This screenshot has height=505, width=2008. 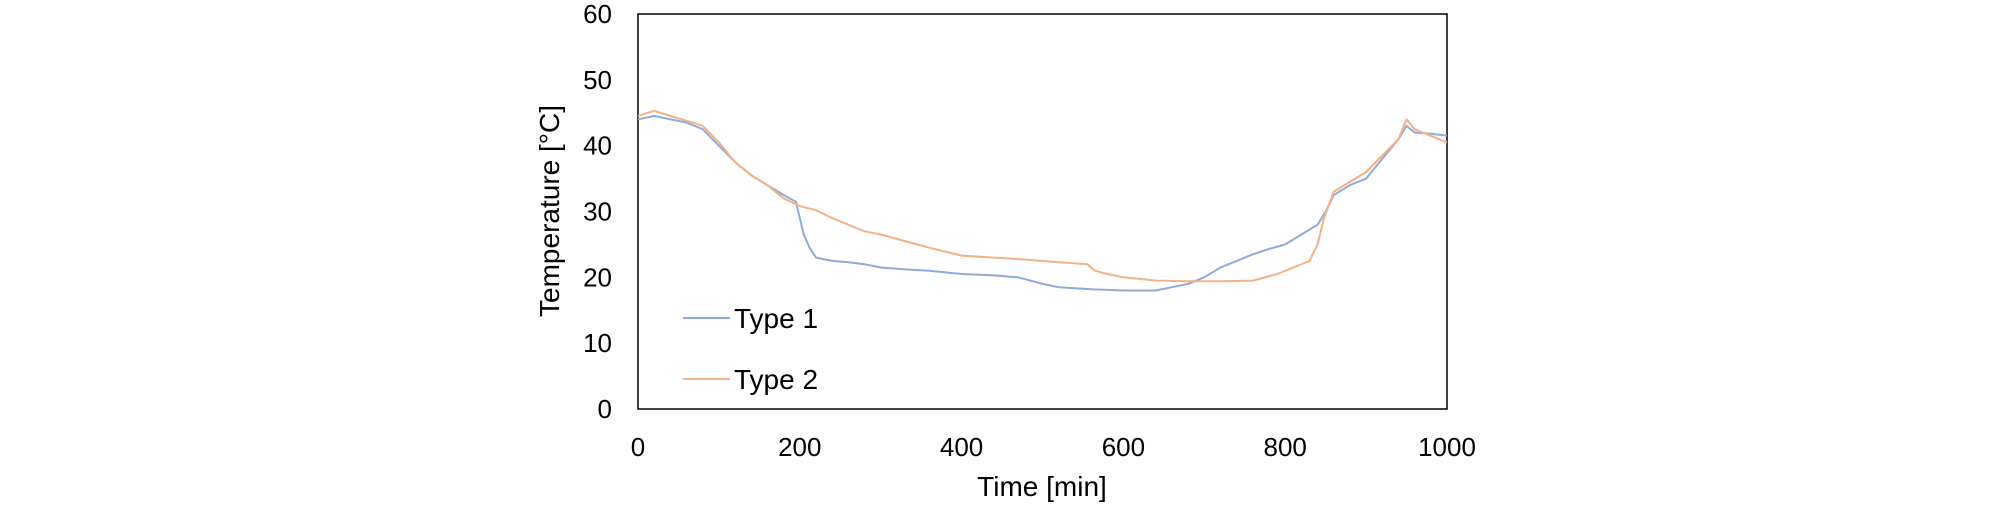 I want to click on series-layer, so click(x=1042, y=200).